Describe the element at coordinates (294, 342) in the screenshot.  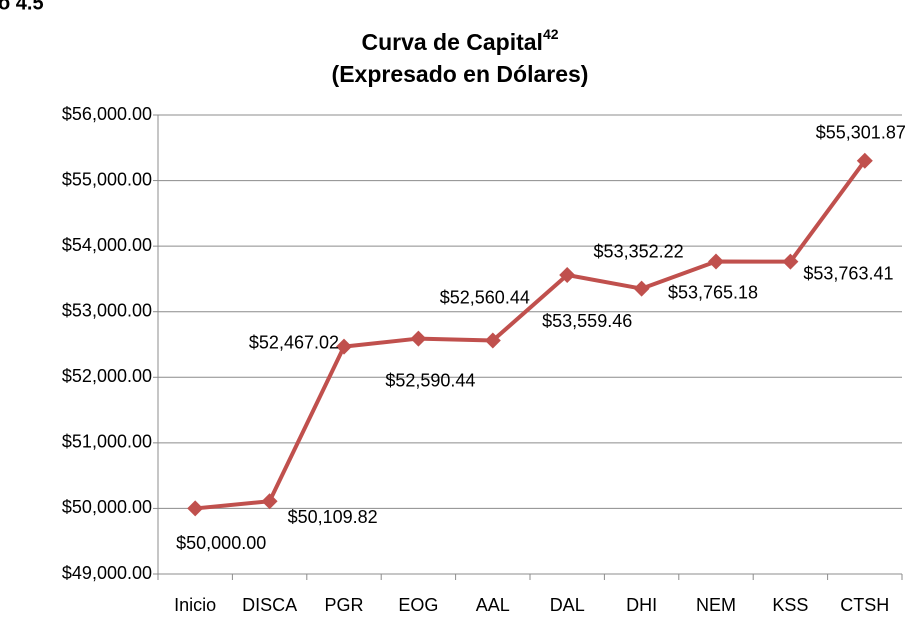
I see `data-label: $52,467.02` at that location.